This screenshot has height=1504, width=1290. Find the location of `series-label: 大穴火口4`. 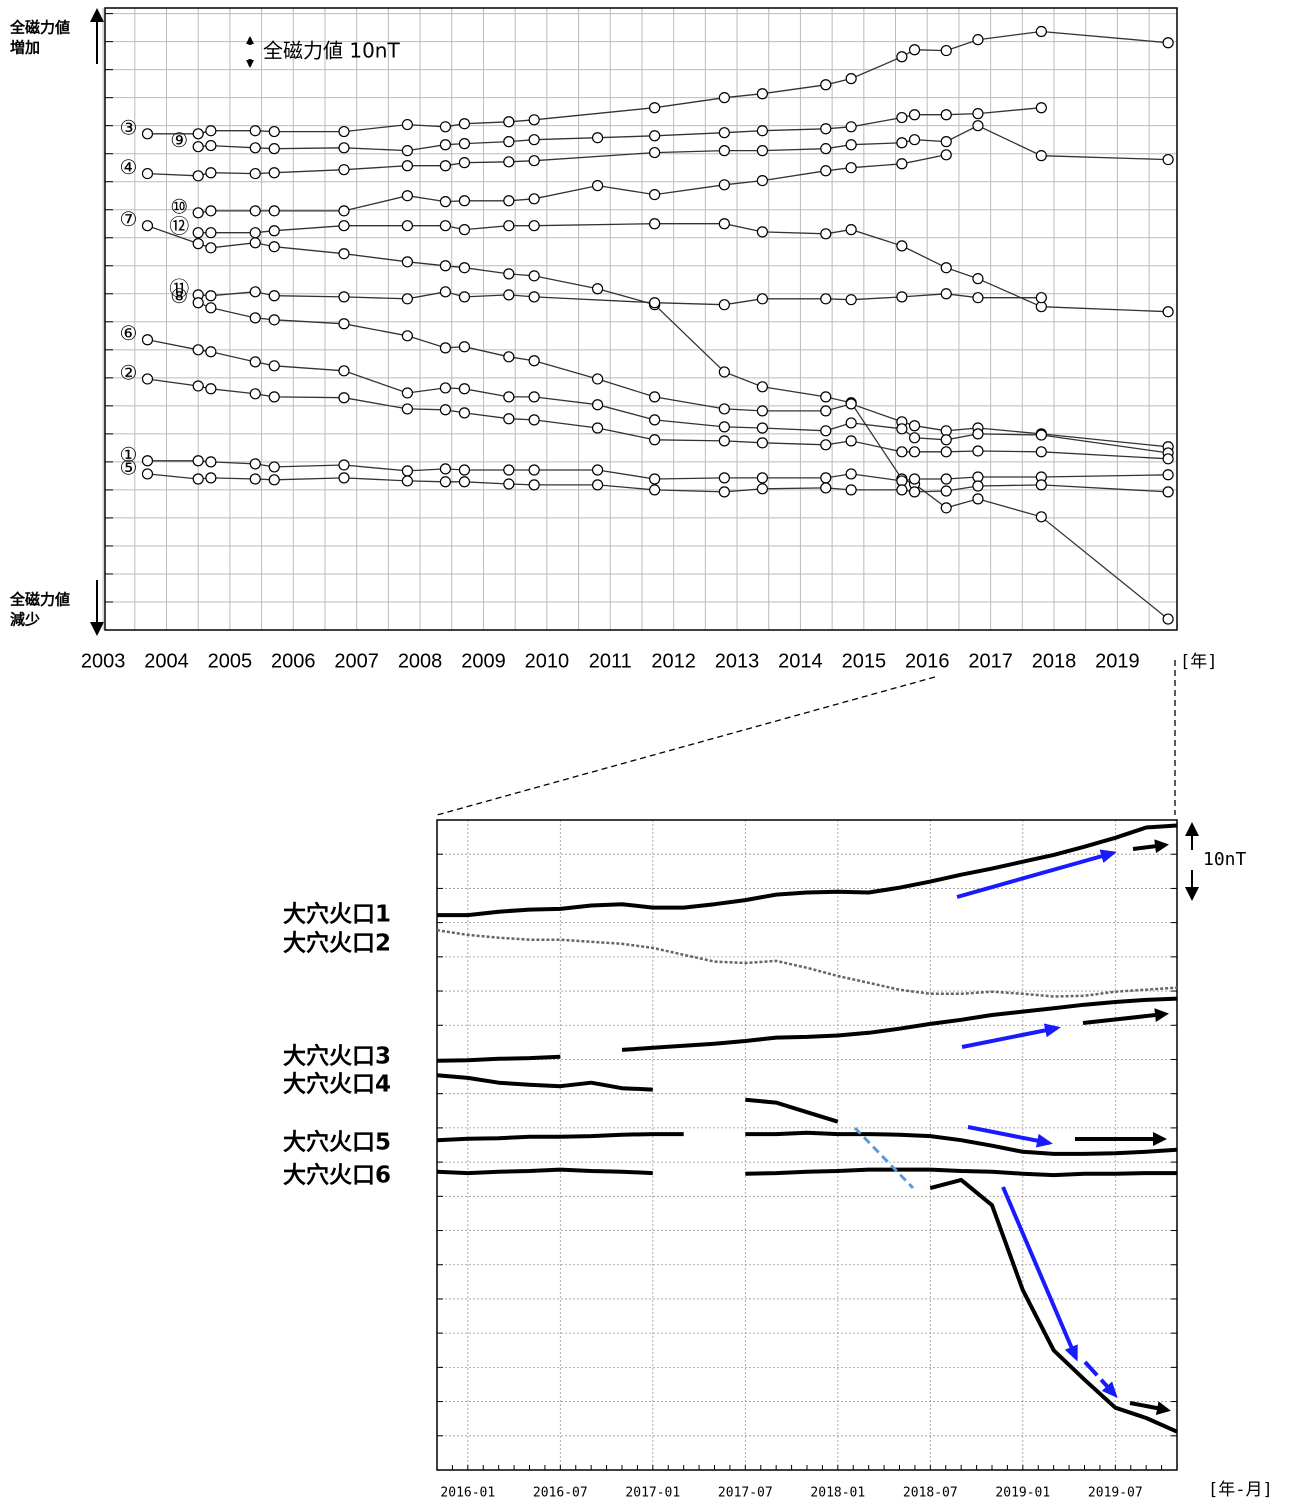

series-label: 大穴火口4 is located at coordinates (337, 1084).